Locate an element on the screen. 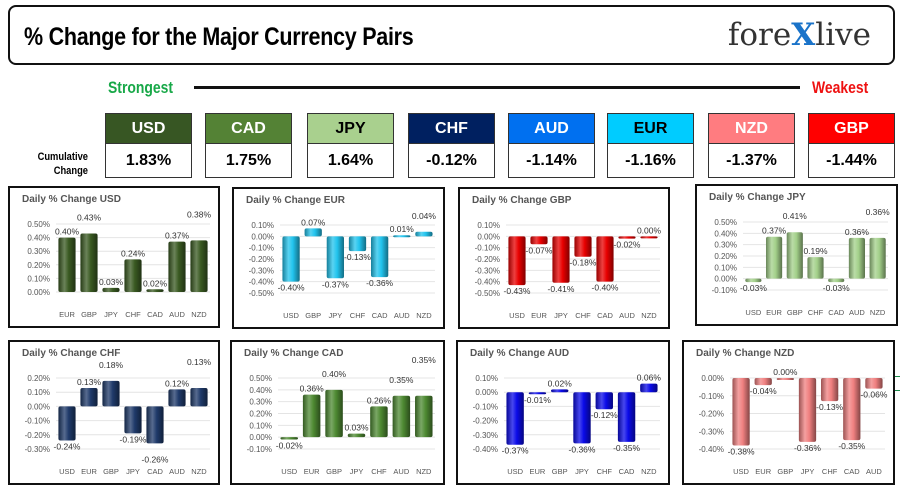  ranking-aud: AUD -1.14% is located at coordinates (551, 145).